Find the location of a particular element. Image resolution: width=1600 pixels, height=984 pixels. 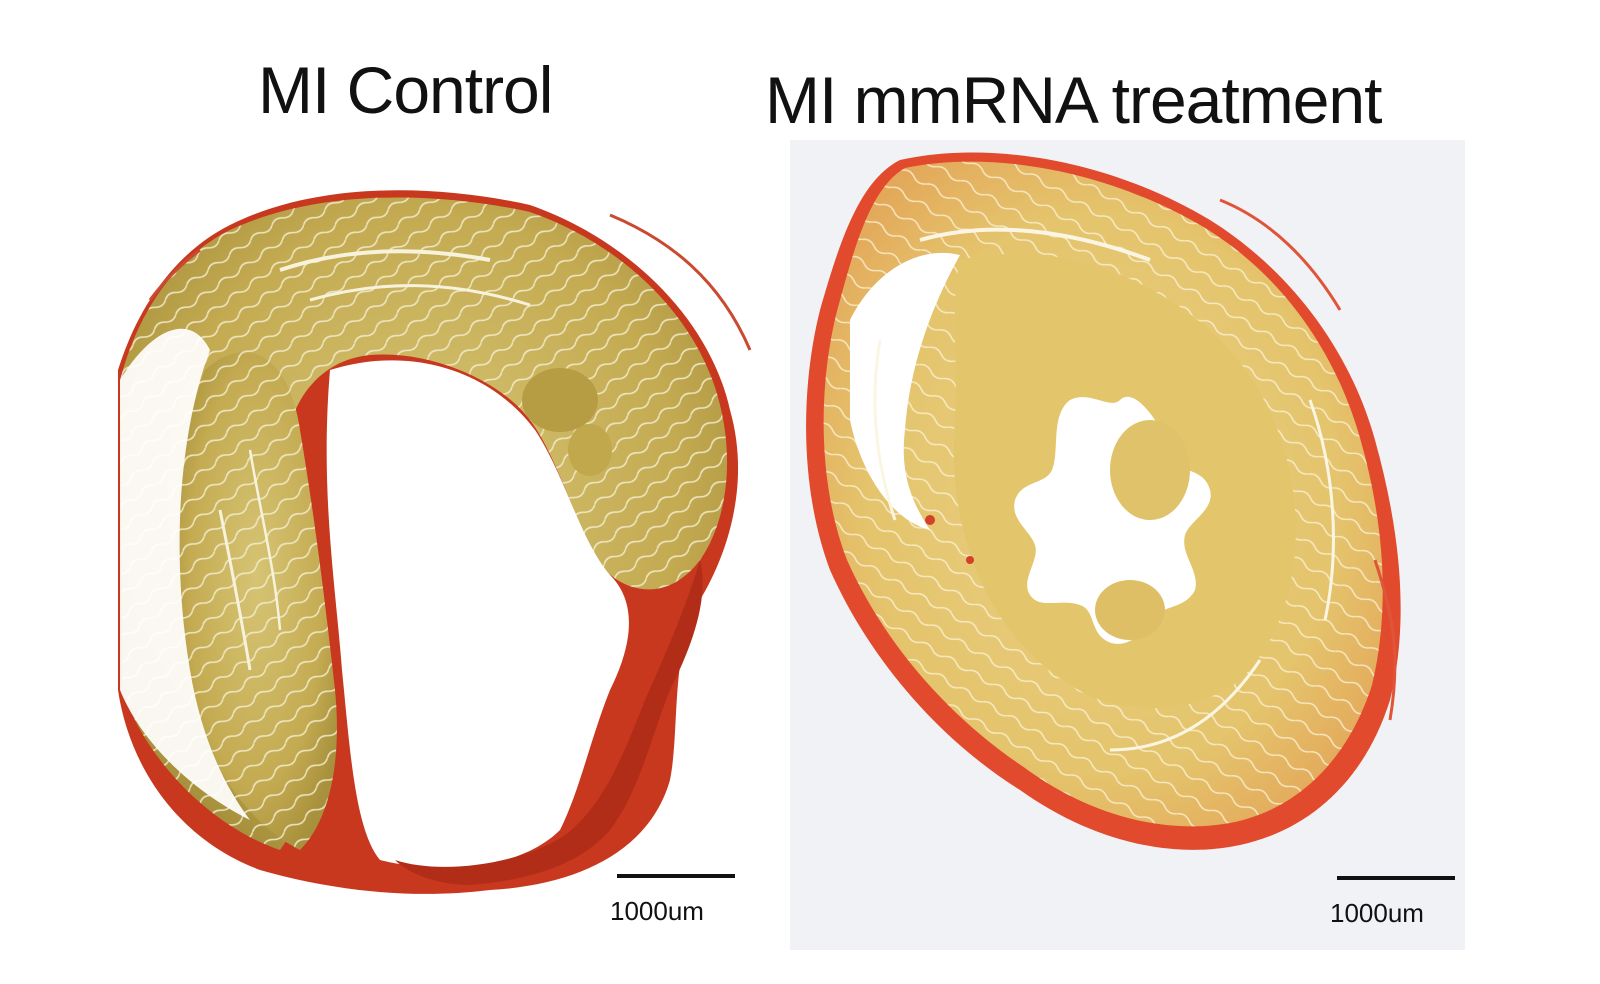

panel-title-control: MI Control is located at coordinates (405, 90).